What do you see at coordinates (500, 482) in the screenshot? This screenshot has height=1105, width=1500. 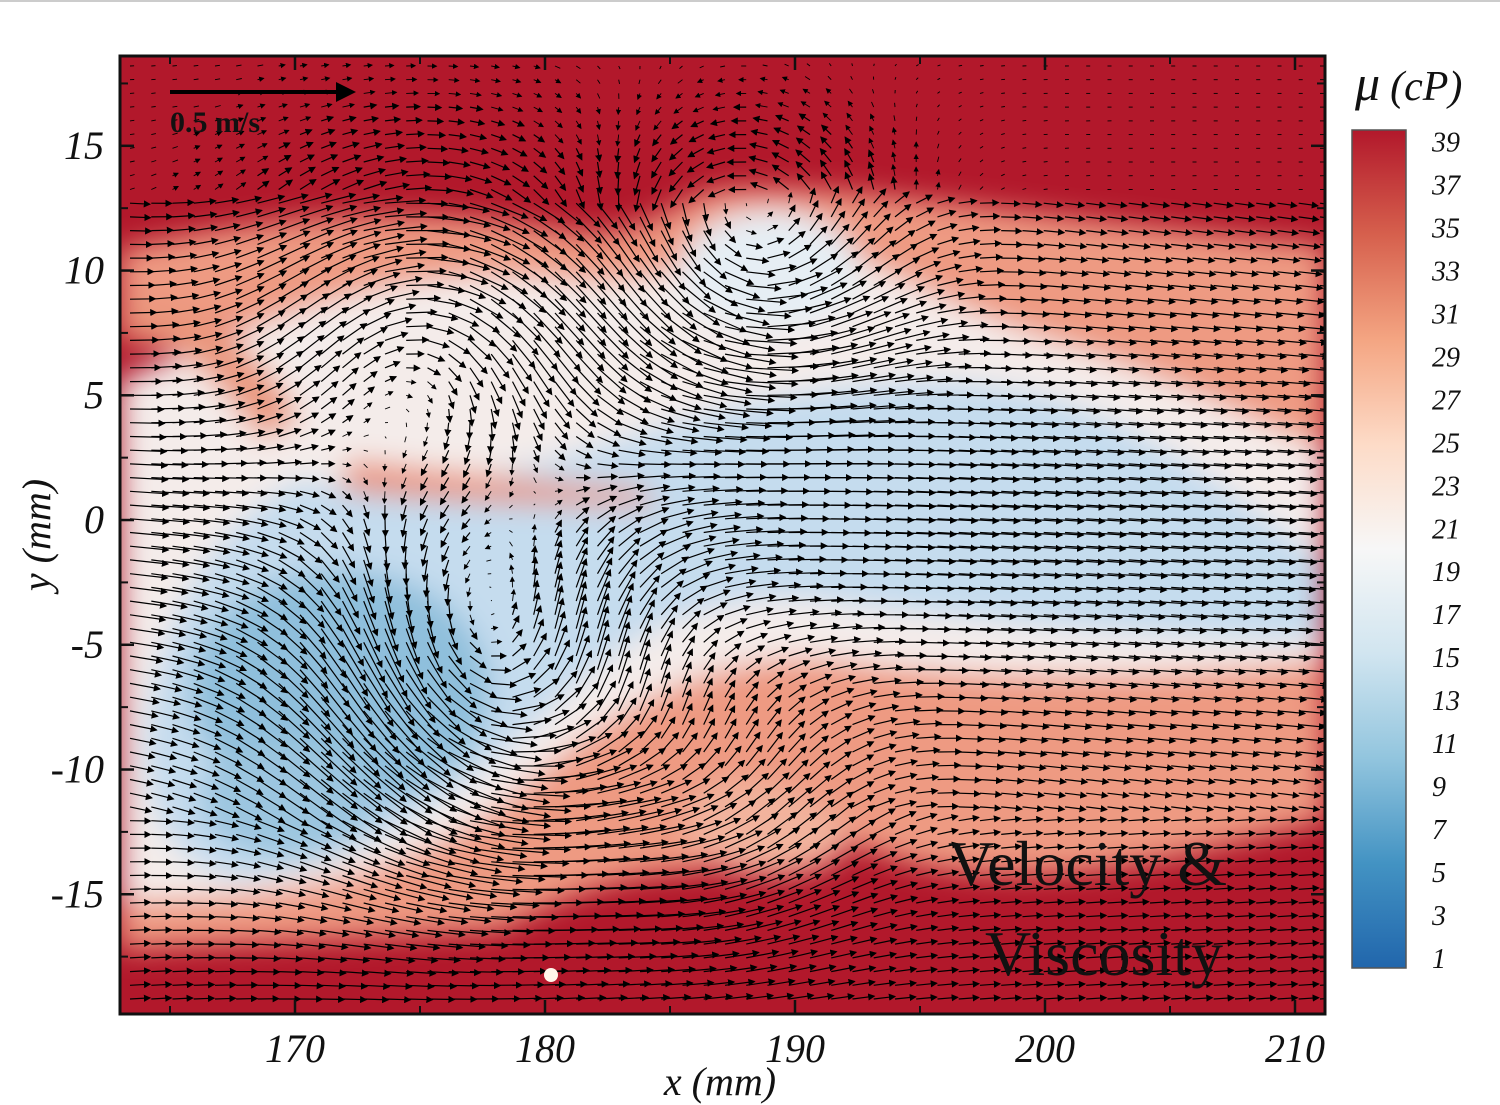 I see `viscosity-region-red-streak` at bounding box center [500, 482].